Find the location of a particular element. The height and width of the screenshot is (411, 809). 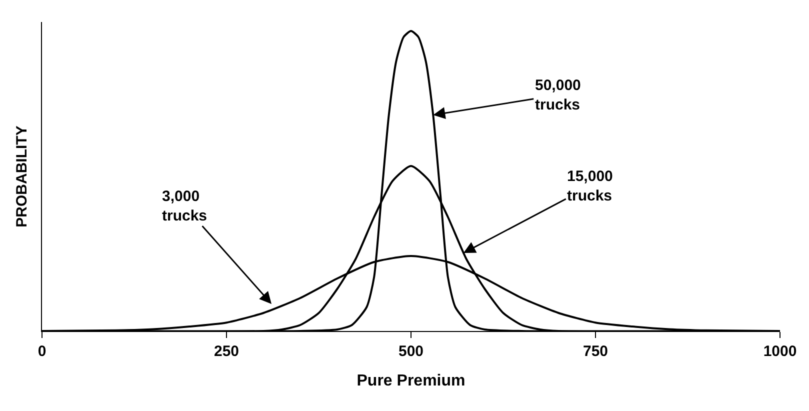

annotation: 15,000 trucks is located at coordinates (590, 186).